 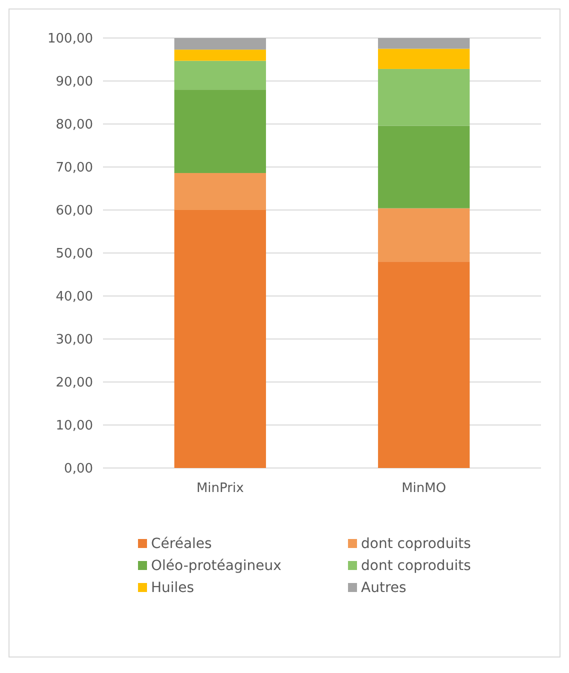 I want to click on y-tick-label: 60,00, so click(x=74, y=211).